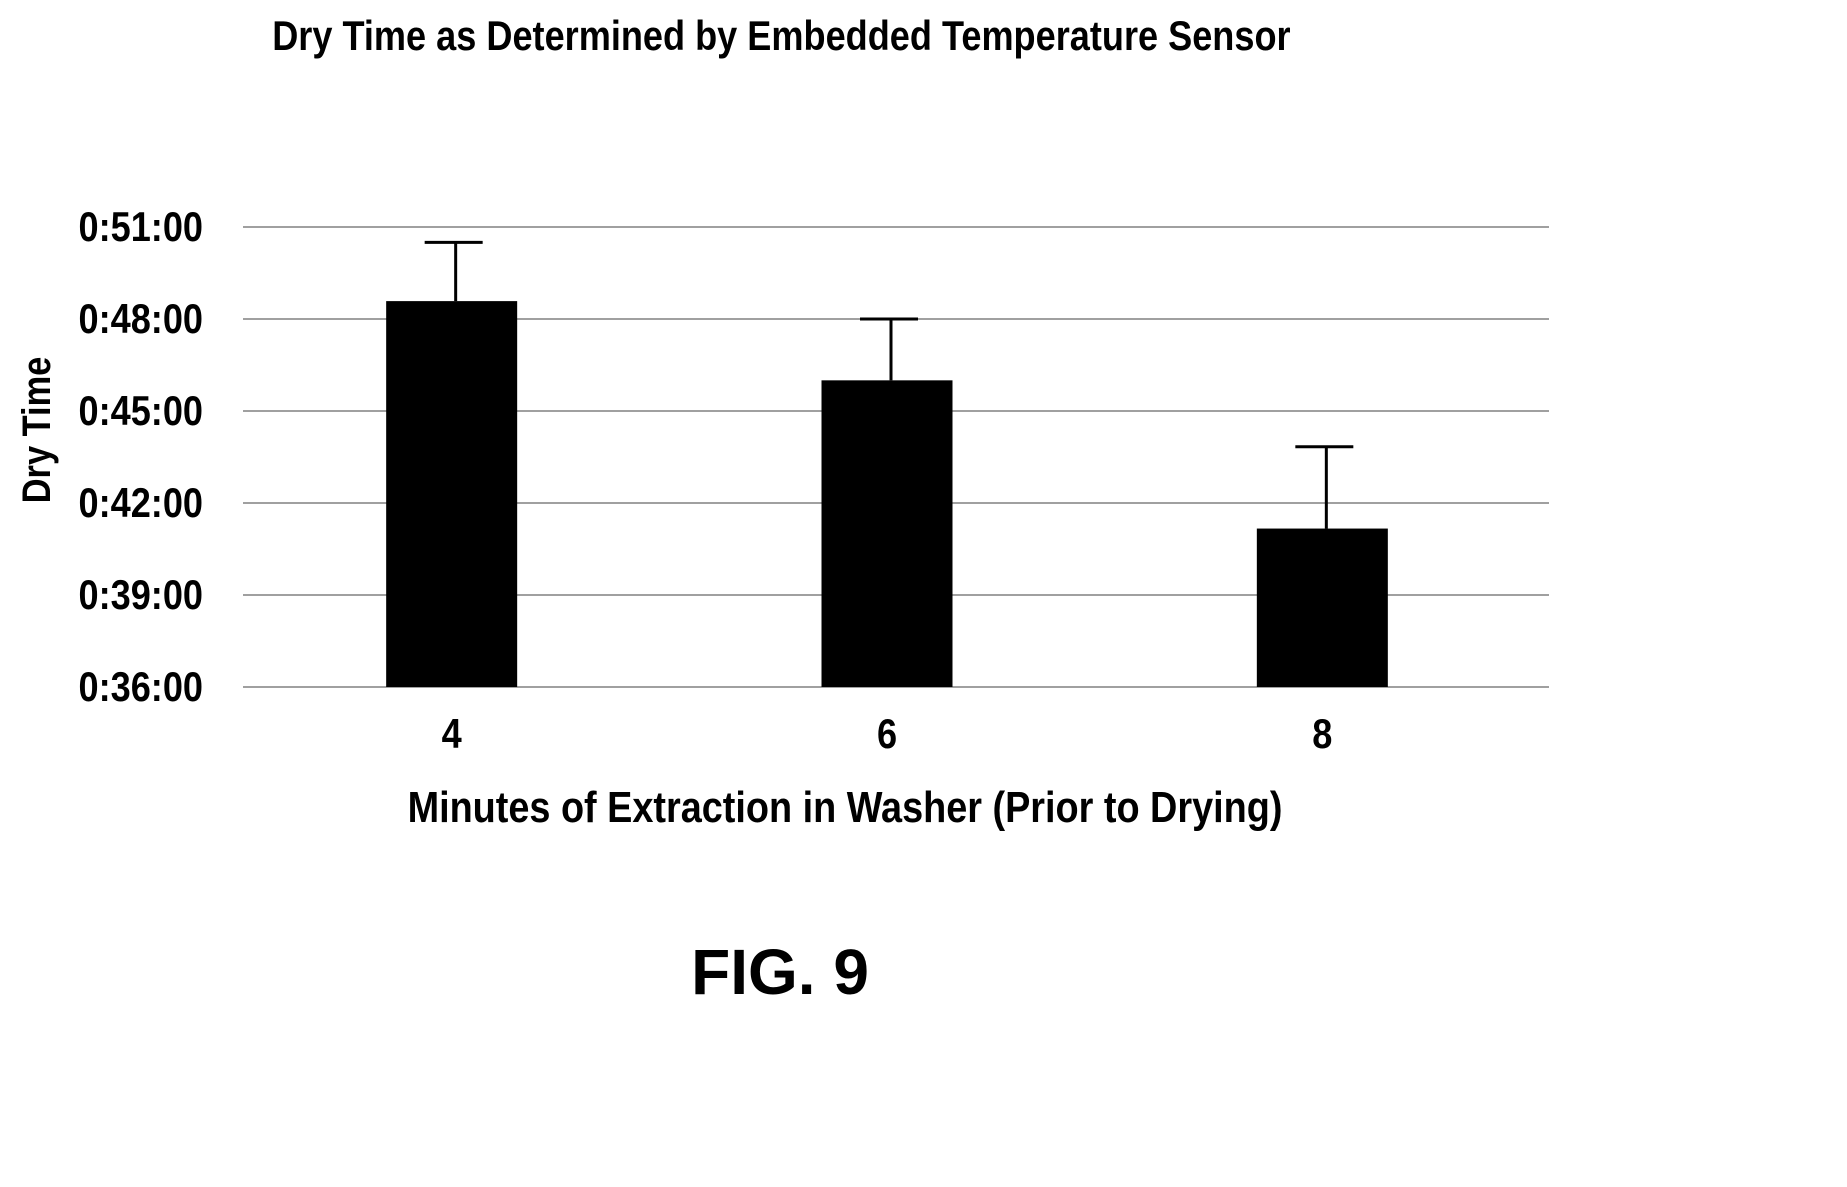  I want to click on y-tick-label: 0:48:00, so click(141, 320).